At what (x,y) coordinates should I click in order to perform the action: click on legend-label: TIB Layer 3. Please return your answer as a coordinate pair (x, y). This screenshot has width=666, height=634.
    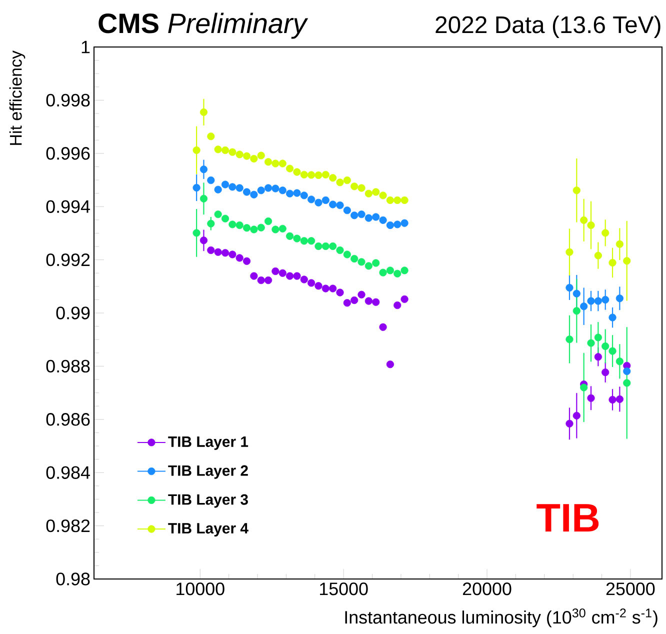
    Looking at the image, I should click on (208, 501).